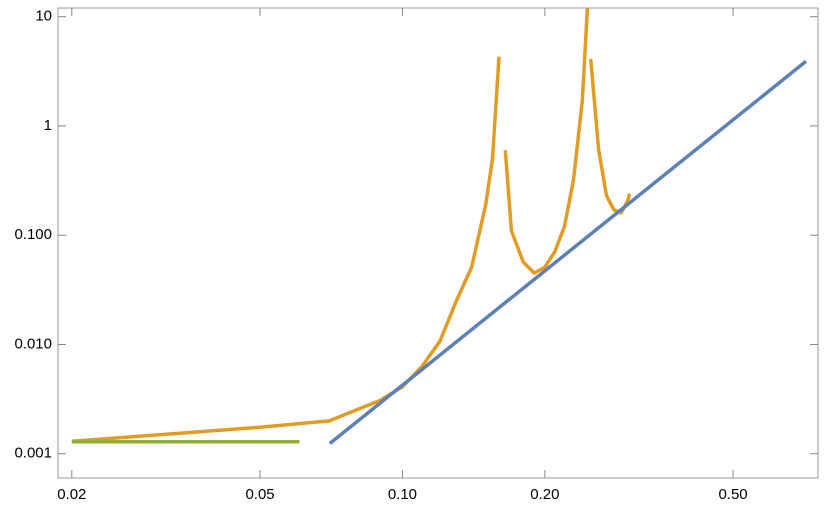 Image resolution: width=830 pixels, height=516 pixels. I want to click on x-tick-label: 0.05, so click(259, 494).